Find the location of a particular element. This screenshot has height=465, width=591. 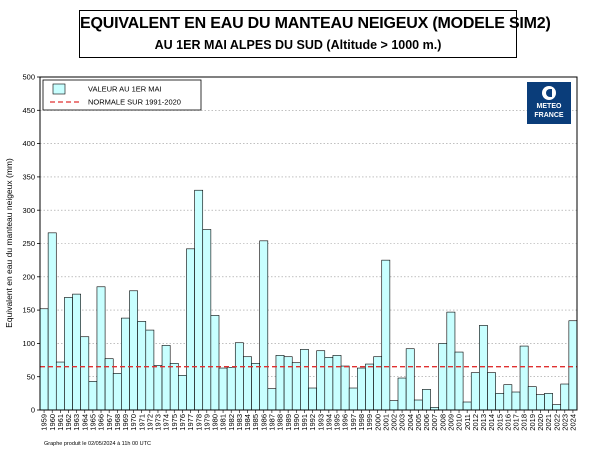

x-tick-label: 1985 is located at coordinates (255, 422).